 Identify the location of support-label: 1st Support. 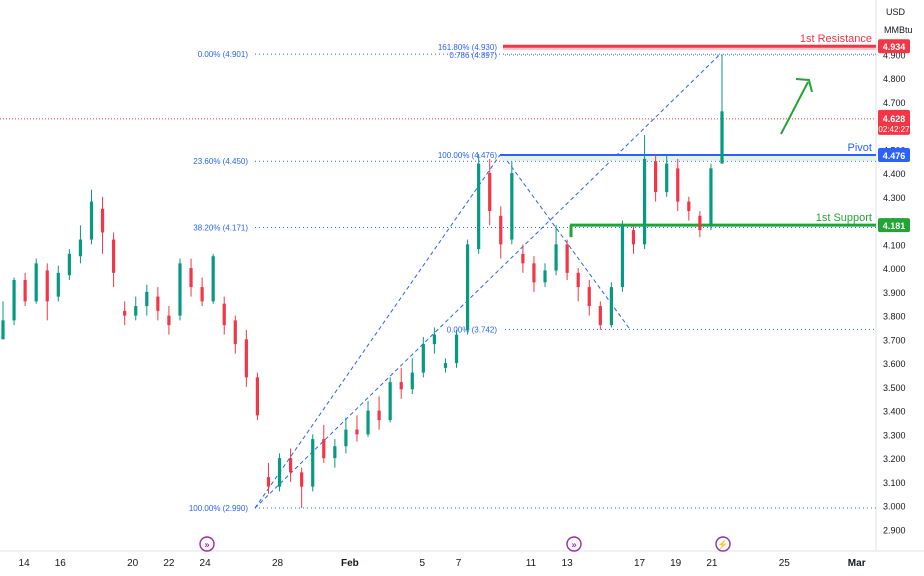
(844, 218).